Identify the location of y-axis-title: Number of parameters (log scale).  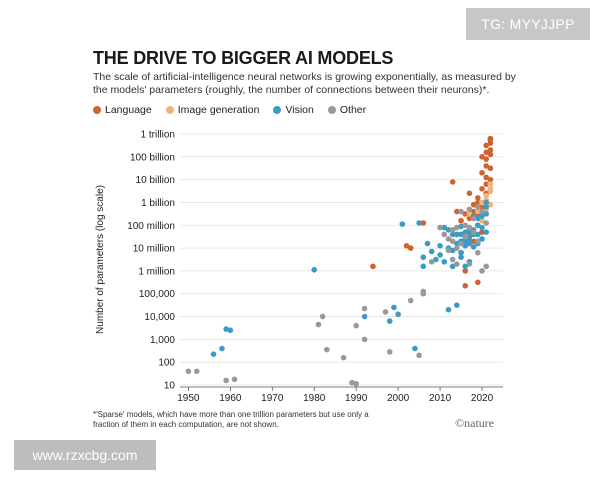
(100, 259).